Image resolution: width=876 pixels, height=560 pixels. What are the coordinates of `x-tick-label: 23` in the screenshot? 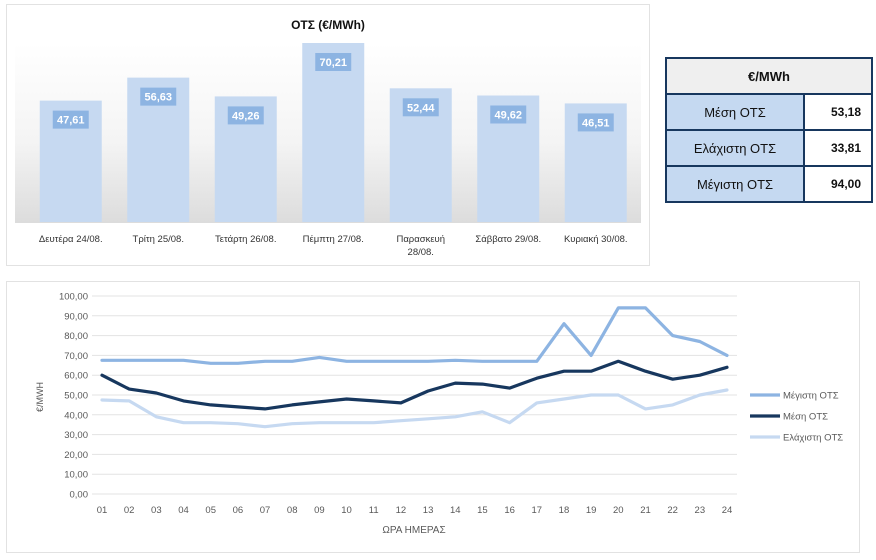 It's located at (700, 510).